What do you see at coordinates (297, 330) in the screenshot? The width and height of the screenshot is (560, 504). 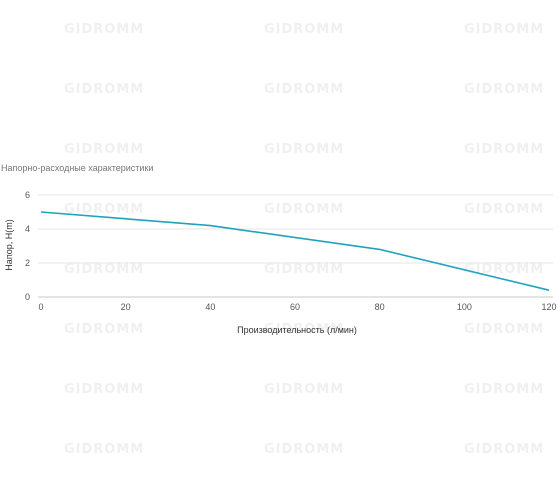 I see `x-axis-label: Производительность (л/мин)` at bounding box center [297, 330].